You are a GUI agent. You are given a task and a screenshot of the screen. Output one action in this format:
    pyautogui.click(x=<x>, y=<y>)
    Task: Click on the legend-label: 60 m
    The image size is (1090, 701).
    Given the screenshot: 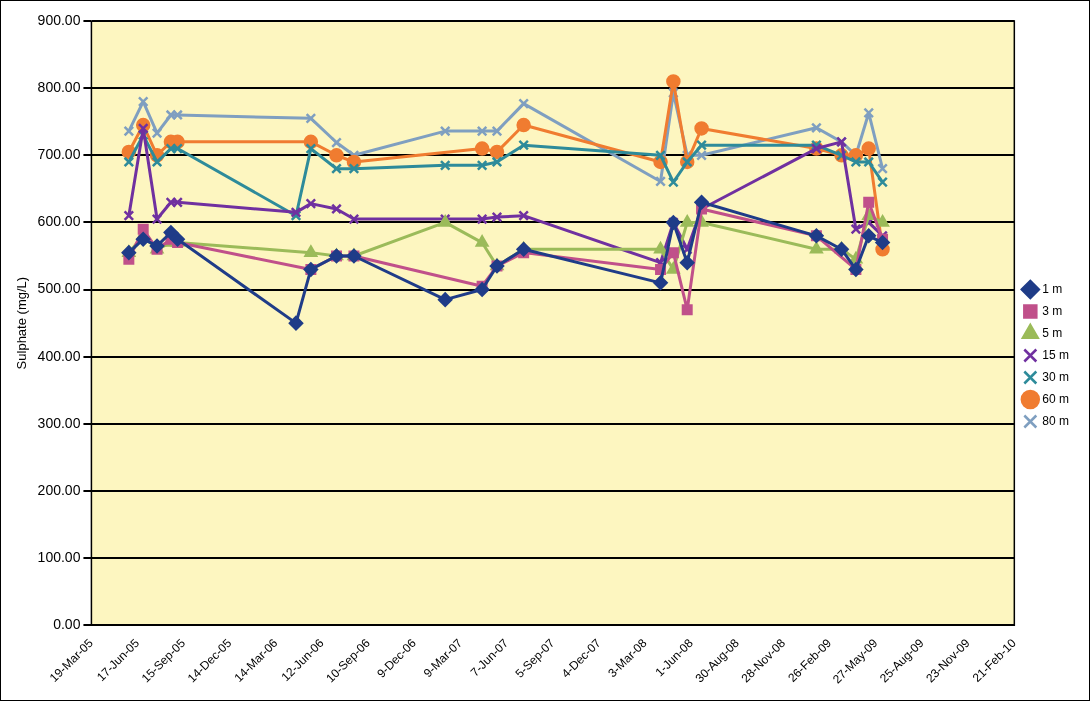 What is the action you would take?
    pyautogui.click(x=1056, y=398)
    